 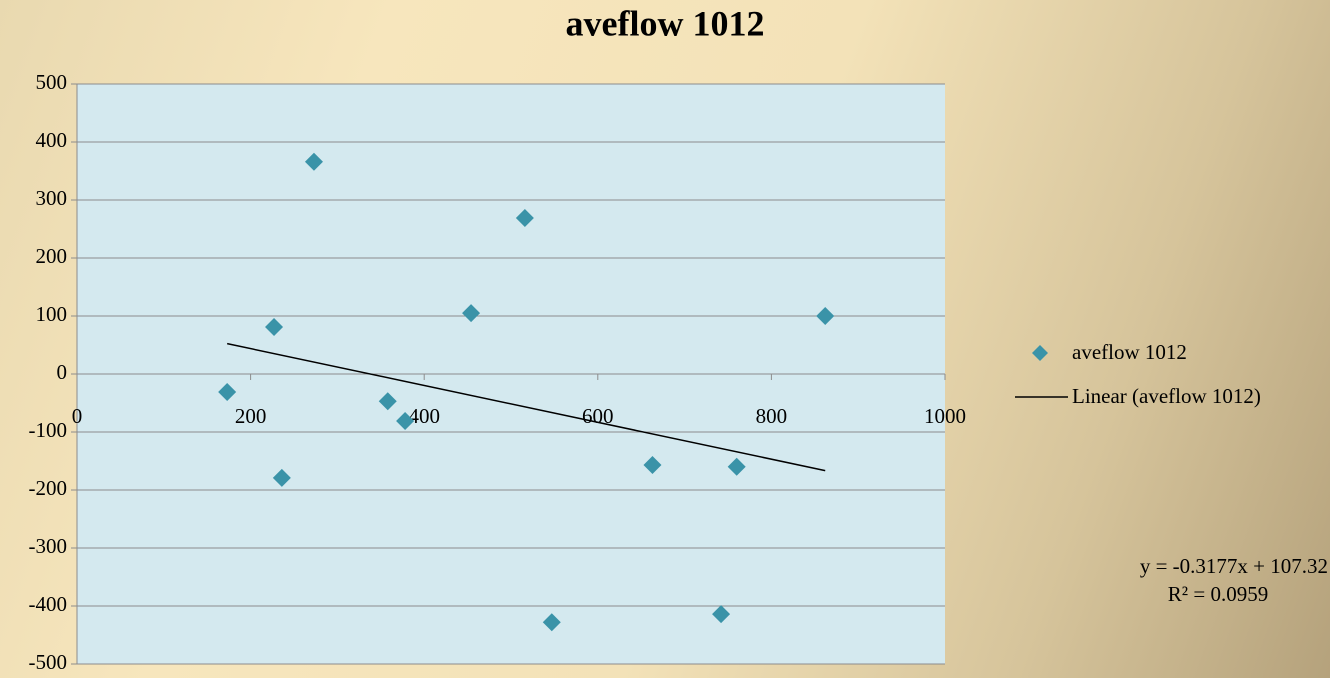 What do you see at coordinates (1129, 352) in the screenshot?
I see `legend-label: aveflow 1012` at bounding box center [1129, 352].